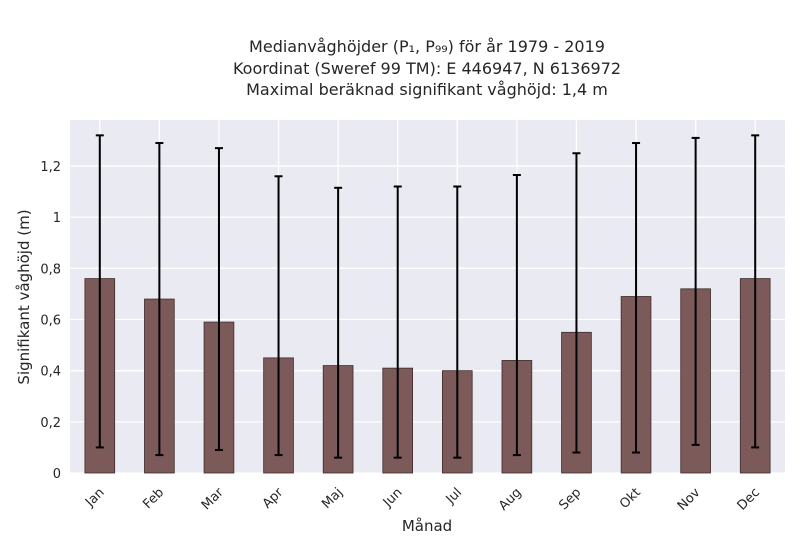 This screenshot has width=800, height=550. Describe the element at coordinates (749, 499) in the screenshot. I see `x-tick-label: Dec` at that location.